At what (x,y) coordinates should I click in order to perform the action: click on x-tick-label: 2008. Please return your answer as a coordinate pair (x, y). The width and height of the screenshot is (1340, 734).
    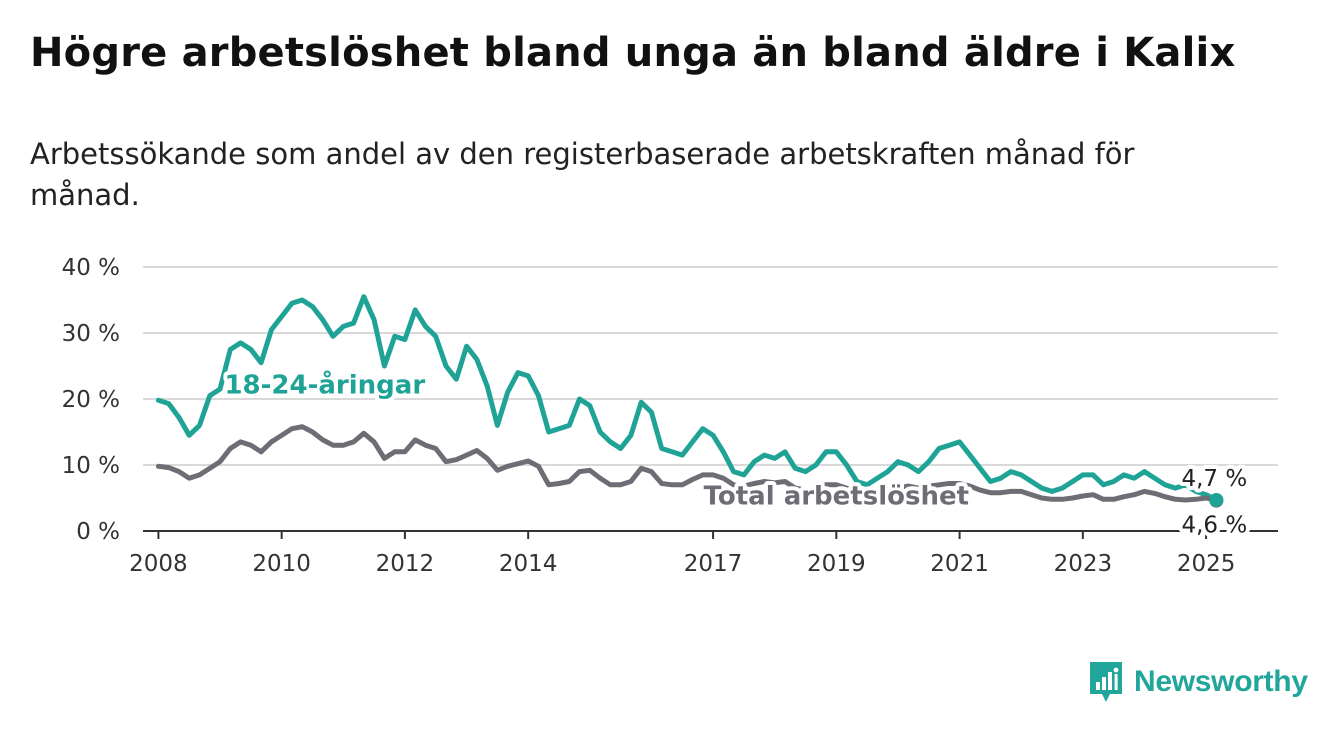
    Looking at the image, I should click on (158, 564).